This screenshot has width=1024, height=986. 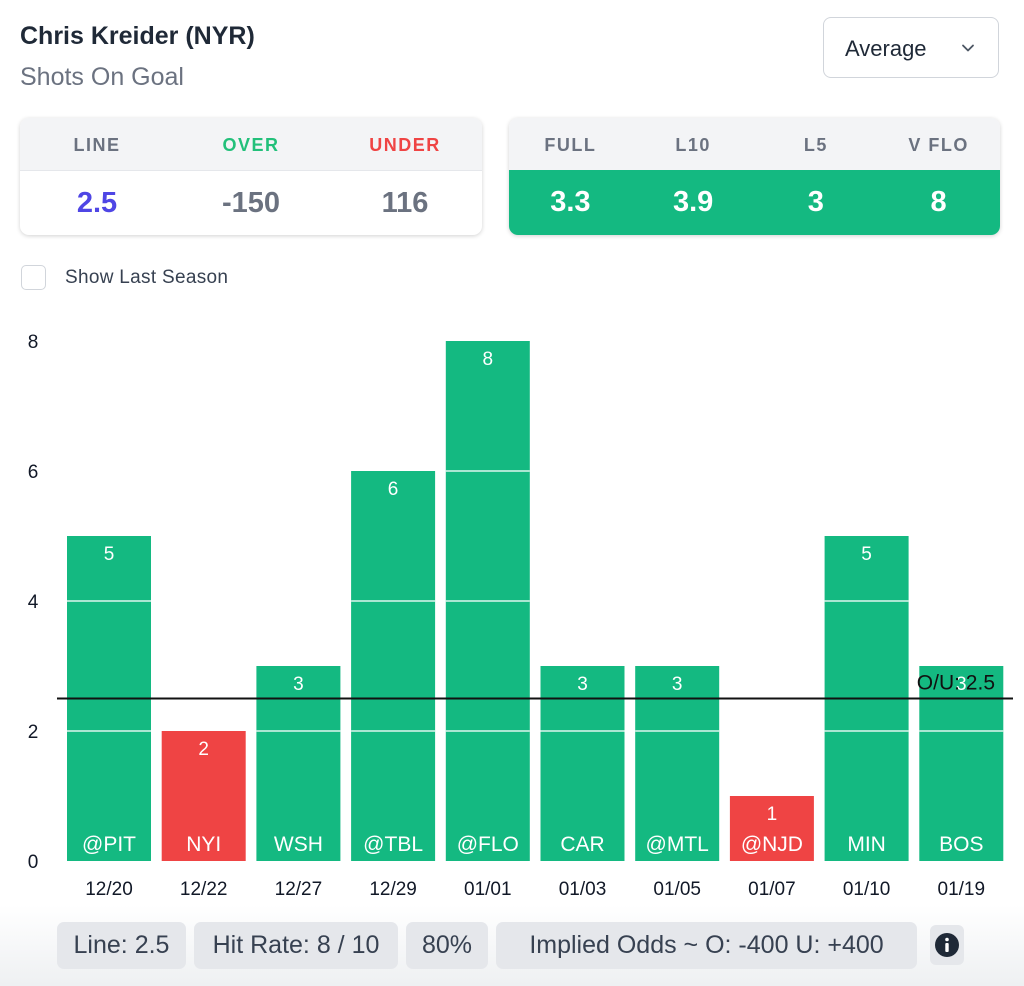 I want to click on bar-value-label: 2, so click(x=203, y=749).